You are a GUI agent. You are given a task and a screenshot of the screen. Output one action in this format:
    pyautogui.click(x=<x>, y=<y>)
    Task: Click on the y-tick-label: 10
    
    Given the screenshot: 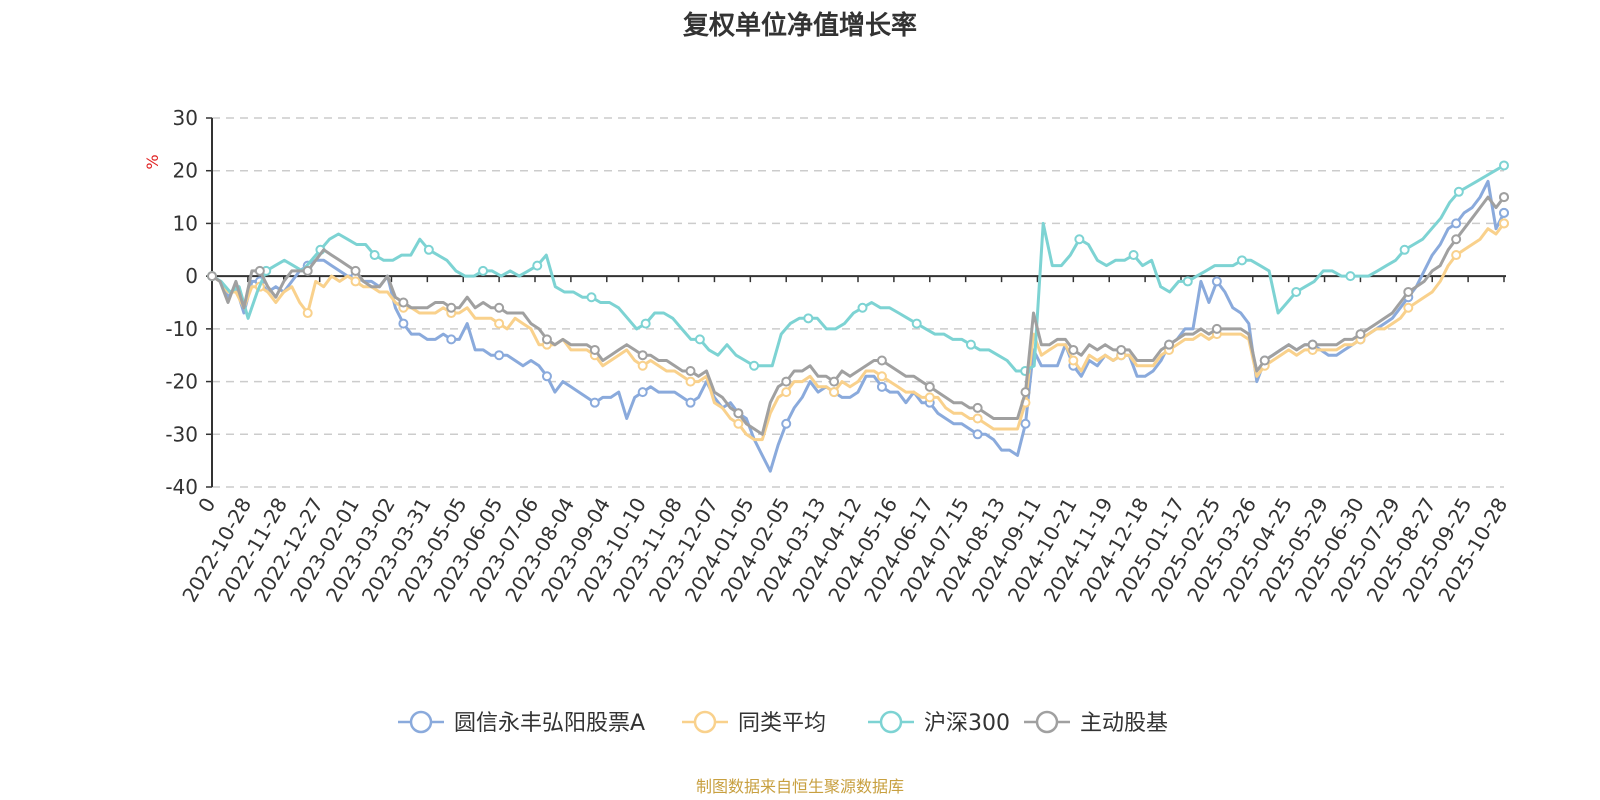 What is the action you would take?
    pyautogui.click(x=185, y=223)
    